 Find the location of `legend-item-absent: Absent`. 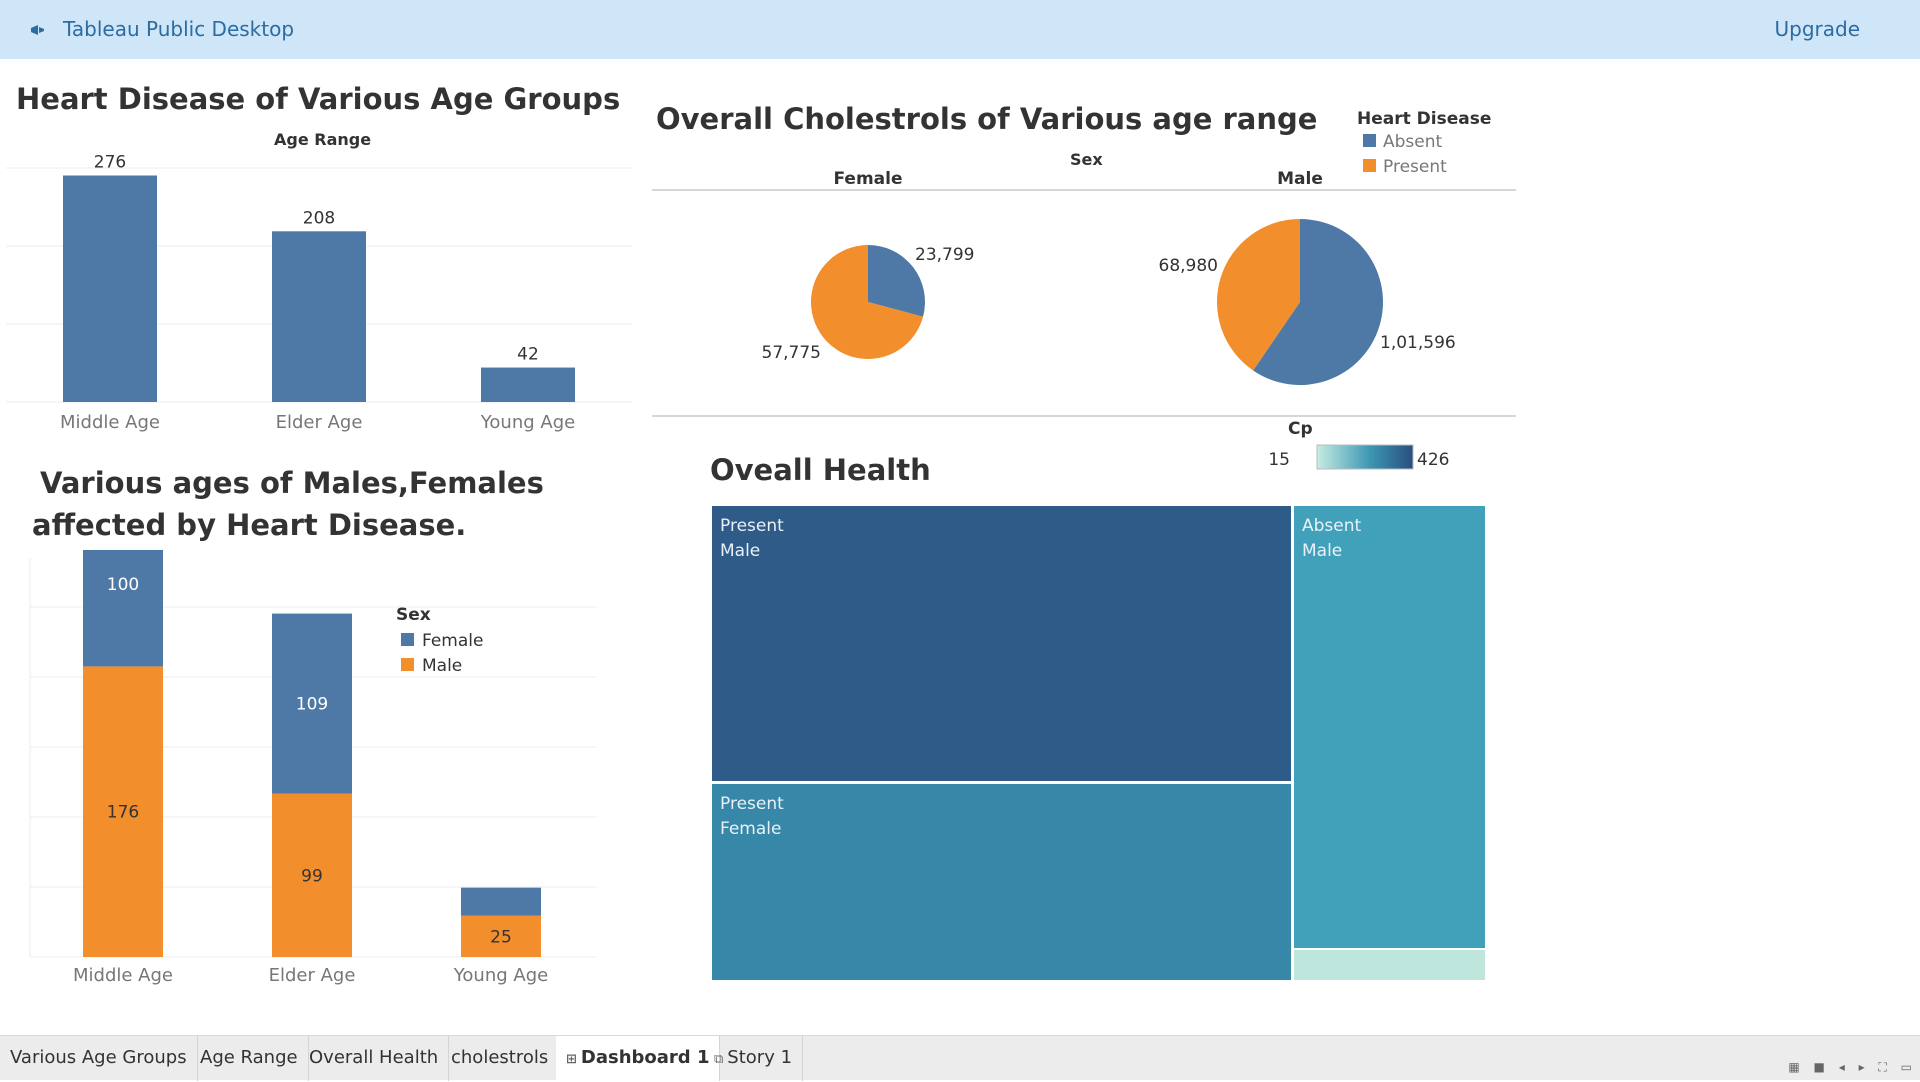

legend-item-absent: Absent is located at coordinates (1413, 142).